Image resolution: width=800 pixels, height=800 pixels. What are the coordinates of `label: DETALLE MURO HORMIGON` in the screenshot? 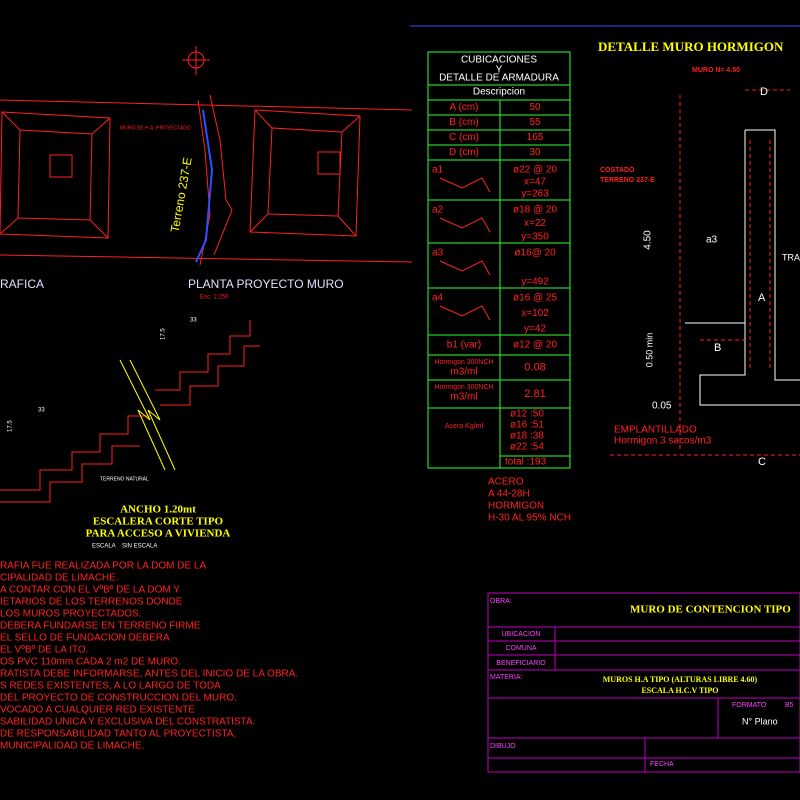 It's located at (691, 46).